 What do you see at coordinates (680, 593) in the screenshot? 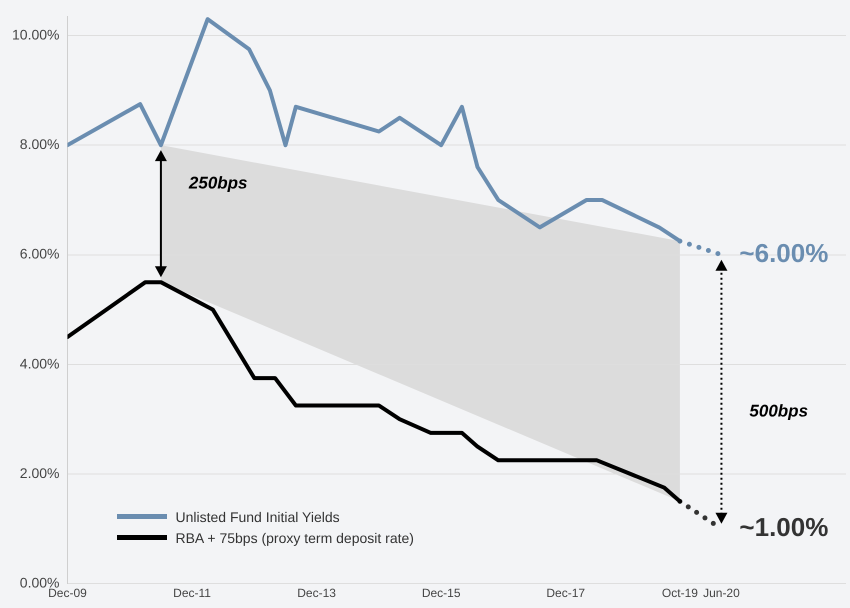
I see `x-tick-label: Oct-19` at bounding box center [680, 593].